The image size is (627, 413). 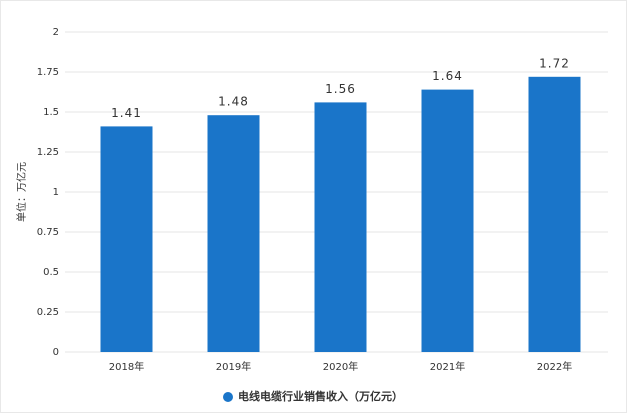 I want to click on data-label: 1.64, so click(x=447, y=76).